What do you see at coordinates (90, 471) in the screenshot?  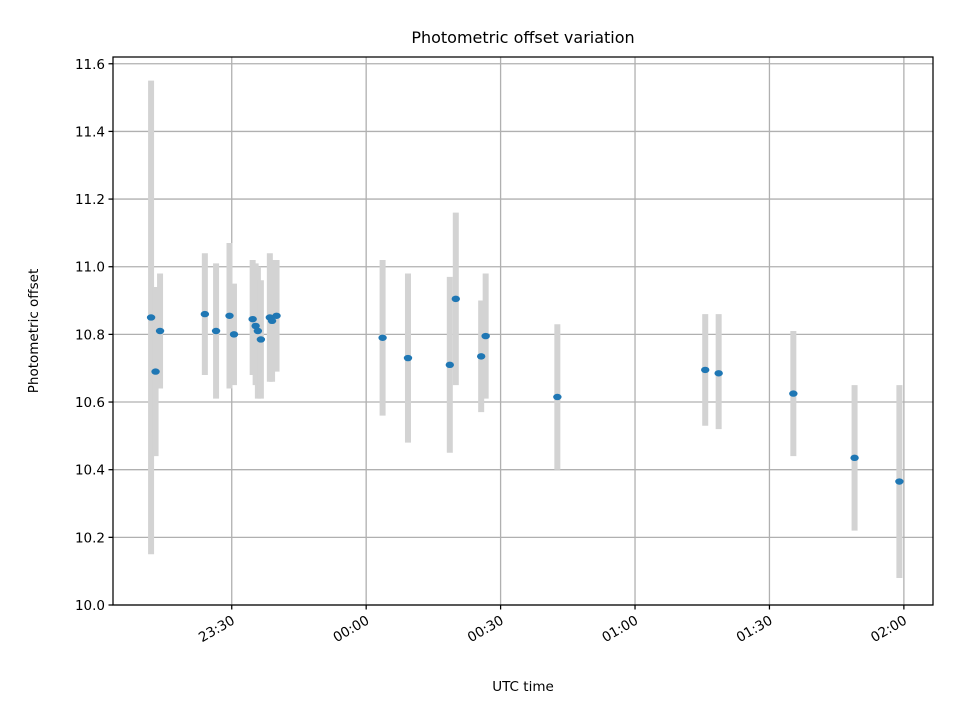 I see `y-tick-label: 10.4` at bounding box center [90, 471].